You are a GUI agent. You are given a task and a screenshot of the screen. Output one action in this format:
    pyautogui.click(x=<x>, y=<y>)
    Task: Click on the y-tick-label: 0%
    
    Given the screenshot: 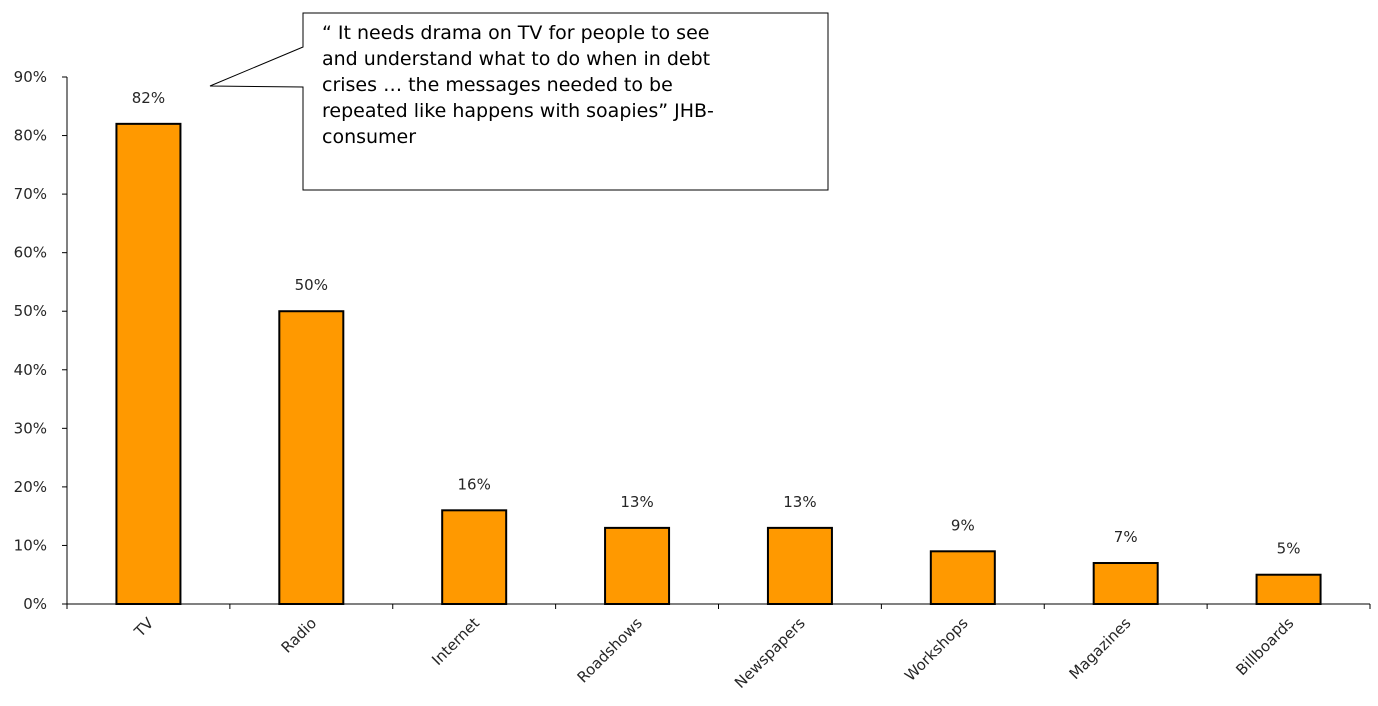 What is the action you would take?
    pyautogui.click(x=35, y=604)
    